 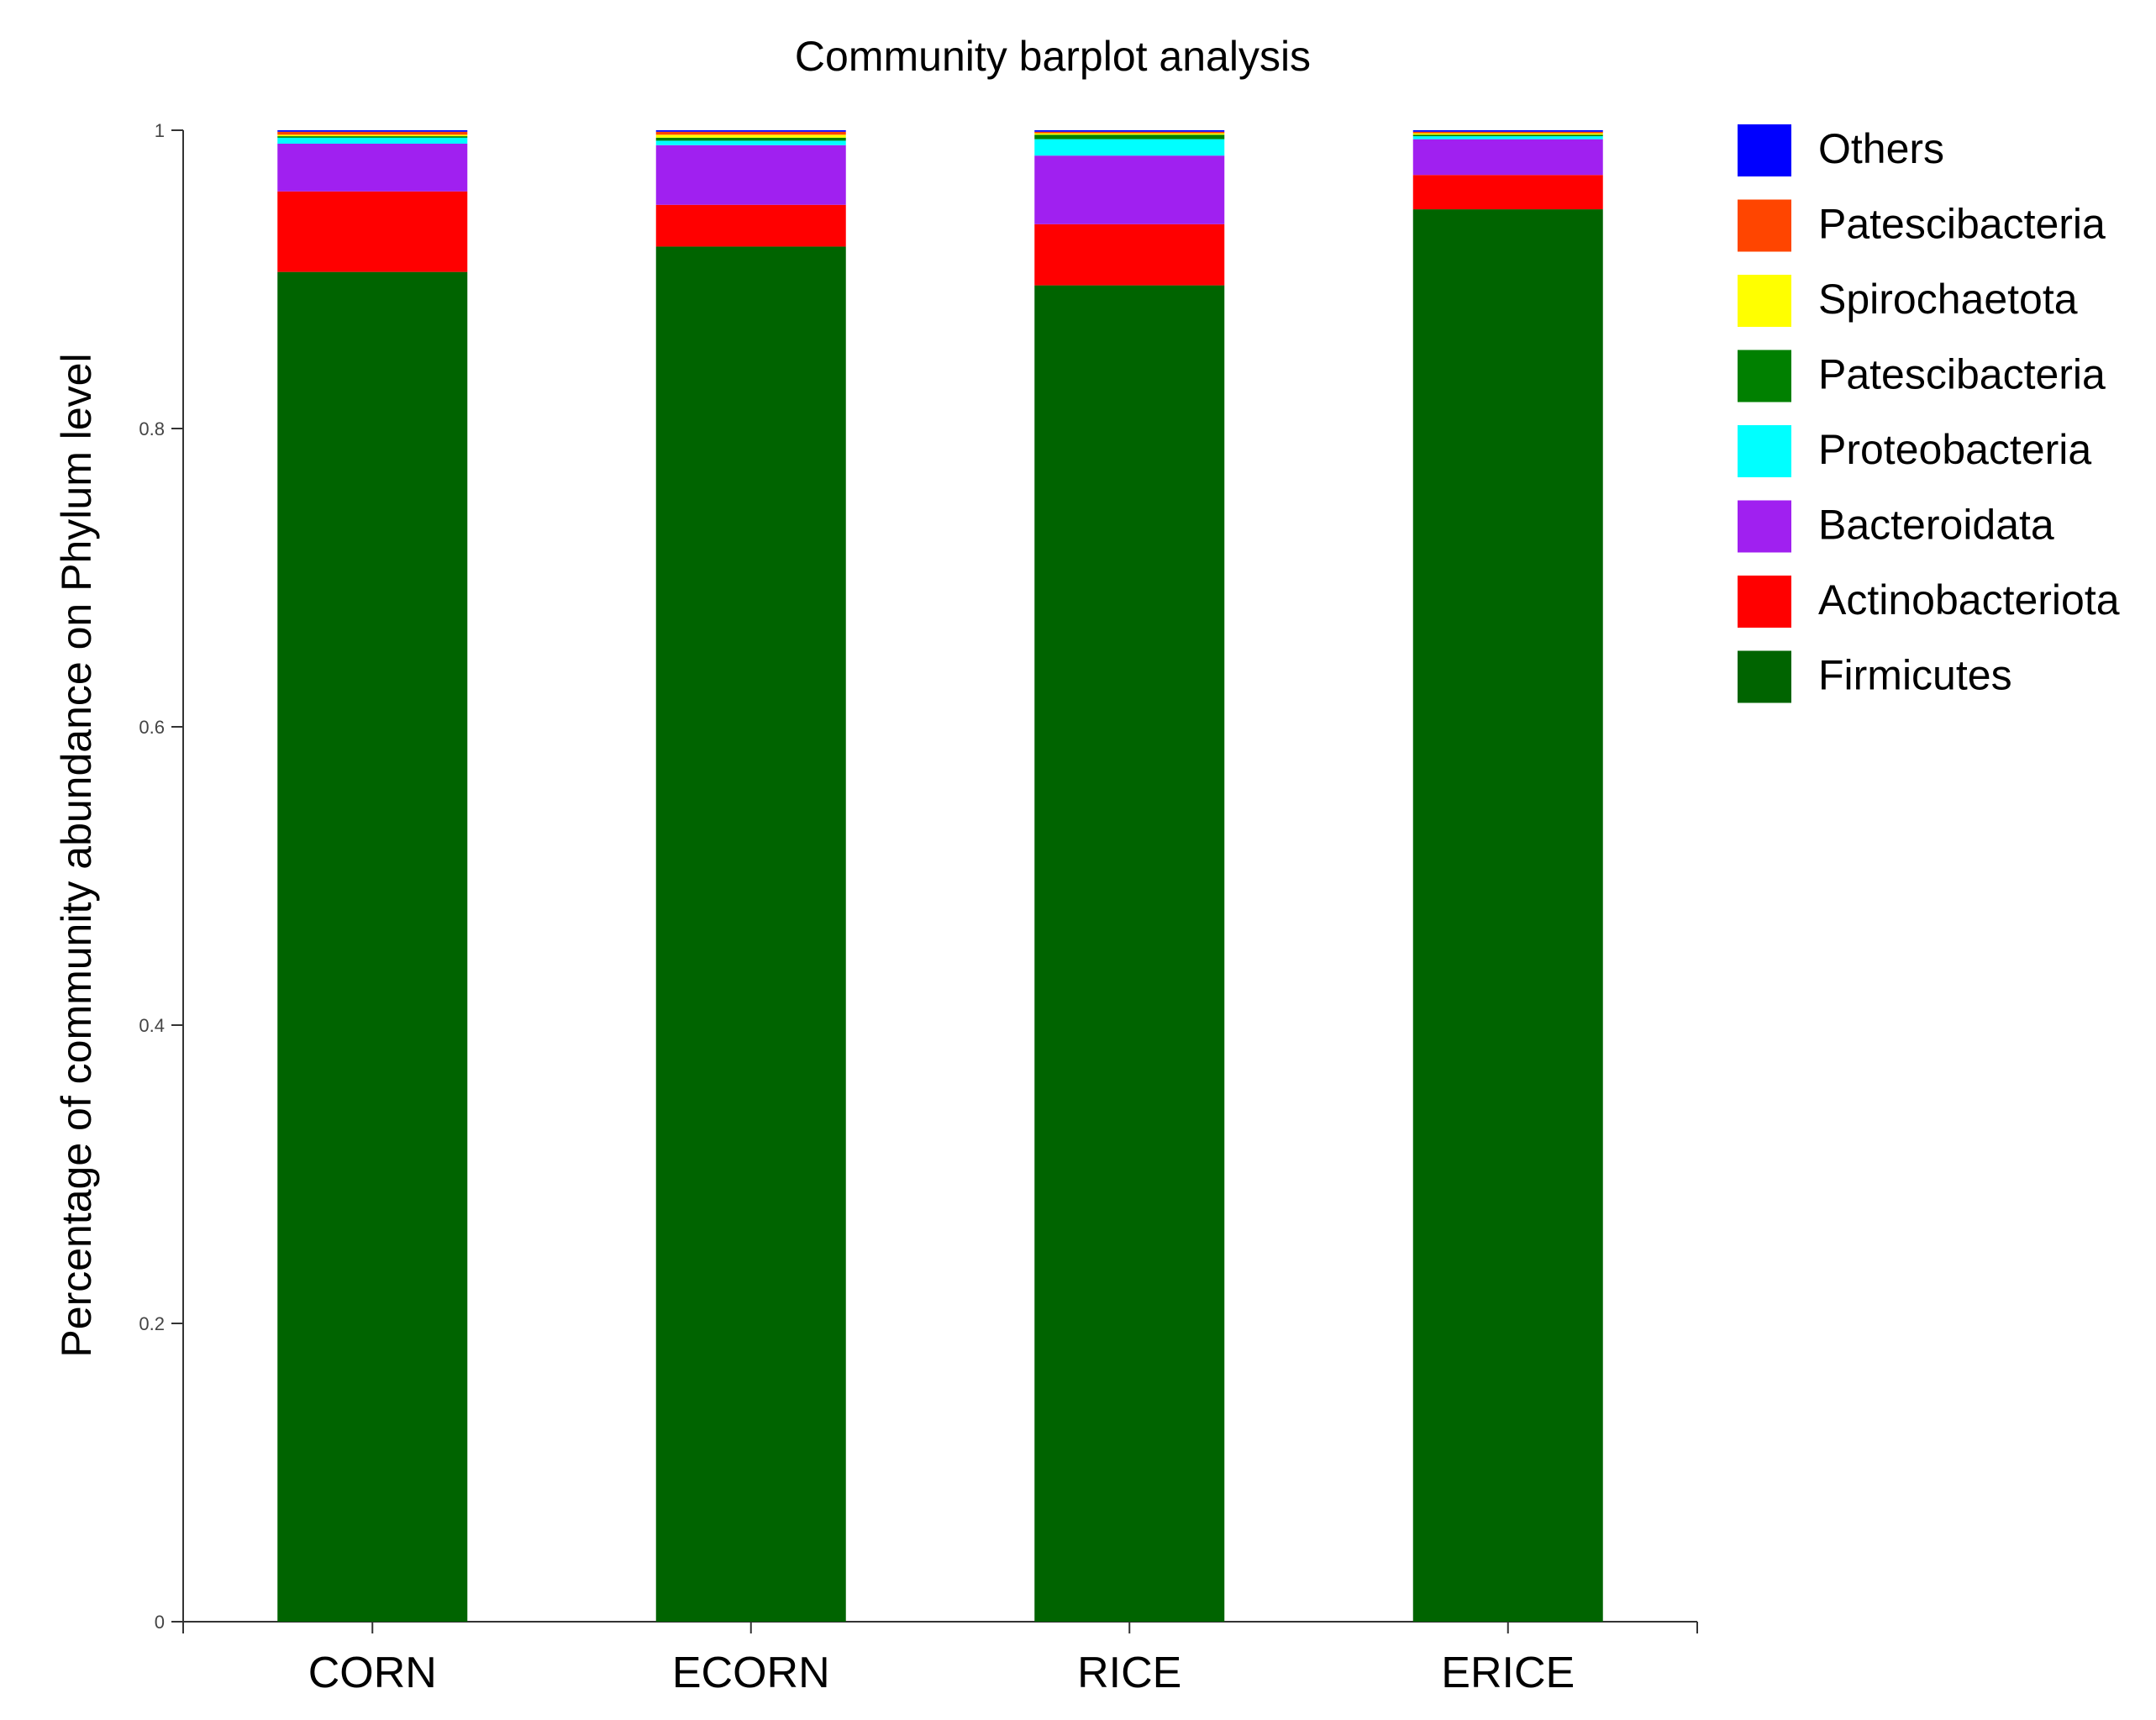 I want to click on legend-label: Actinobacteriota, so click(x=1969, y=599).